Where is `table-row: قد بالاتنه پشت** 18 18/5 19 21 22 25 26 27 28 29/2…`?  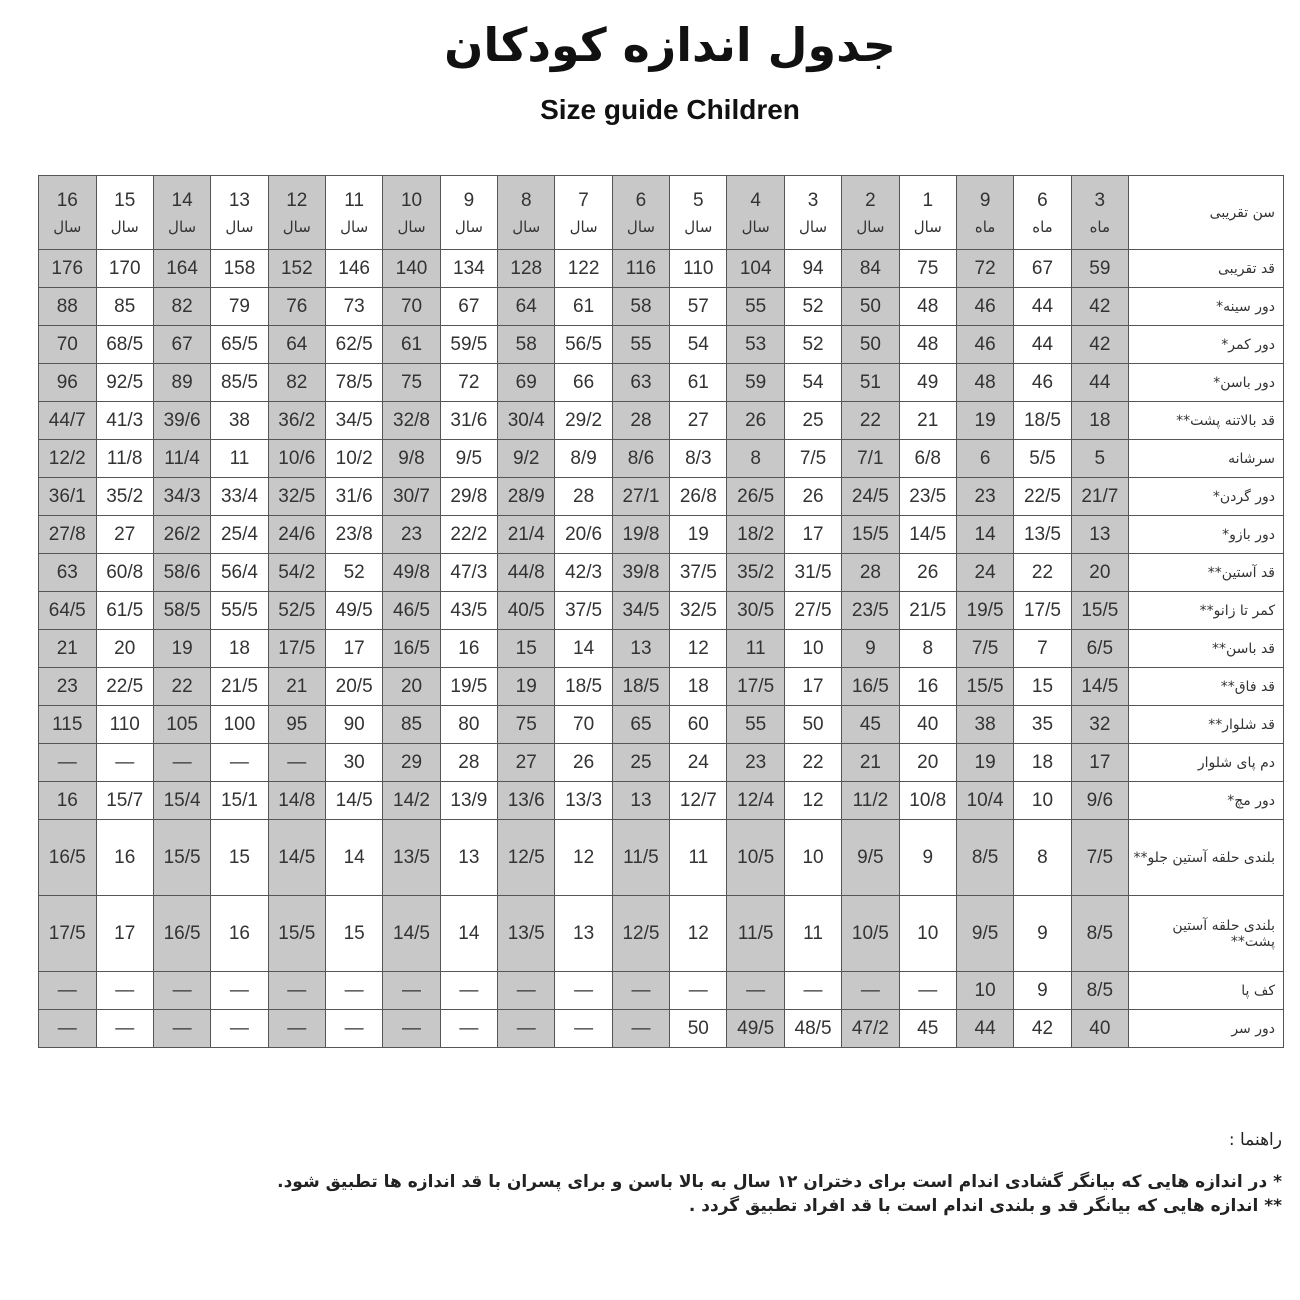
table-row: قد بالاتنه پشت** 18 18/5 19 21 22 25 26 27 28 29/2… is located at coordinates (661, 420).